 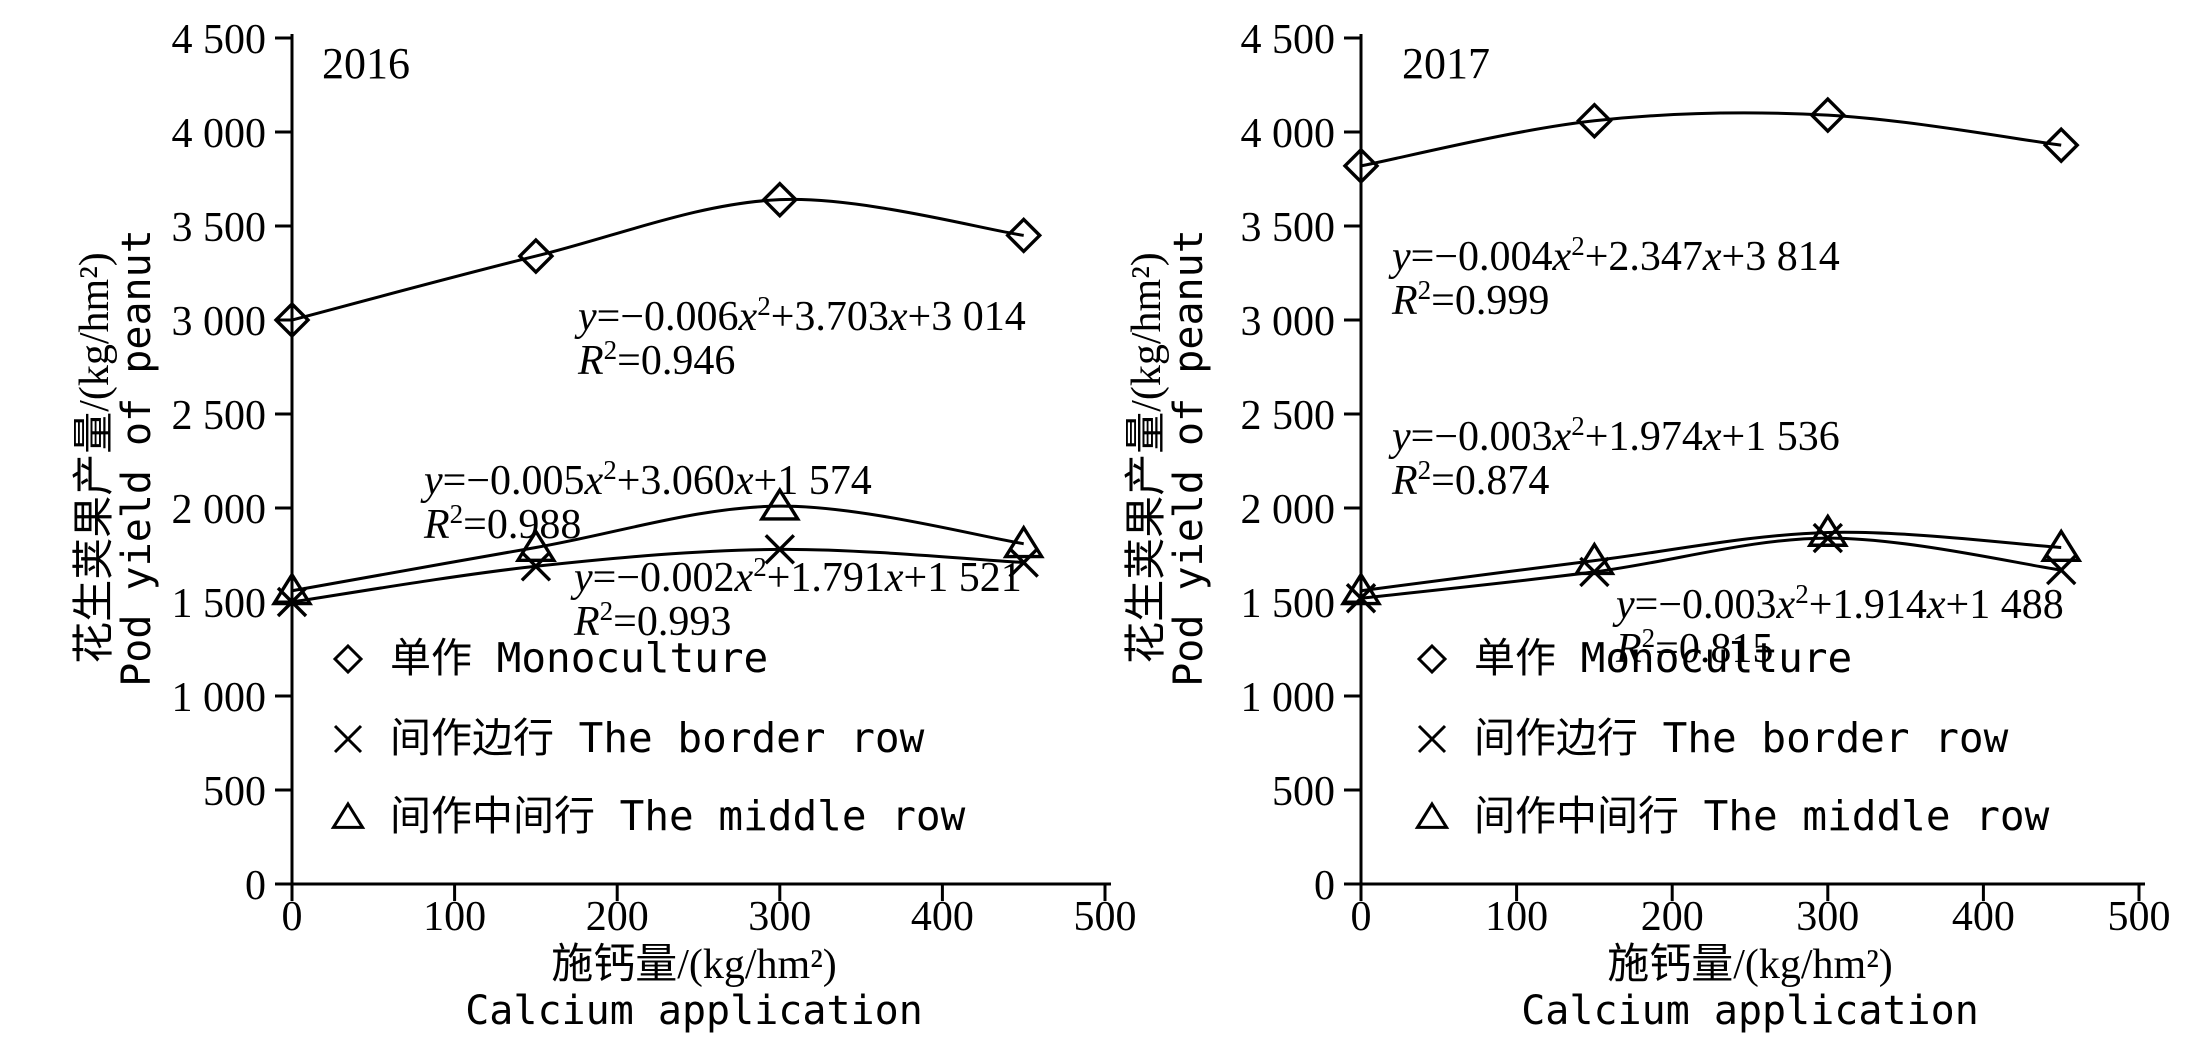 I want to click on fit-r-squared: R2=0.815, so click(x=1694, y=647).